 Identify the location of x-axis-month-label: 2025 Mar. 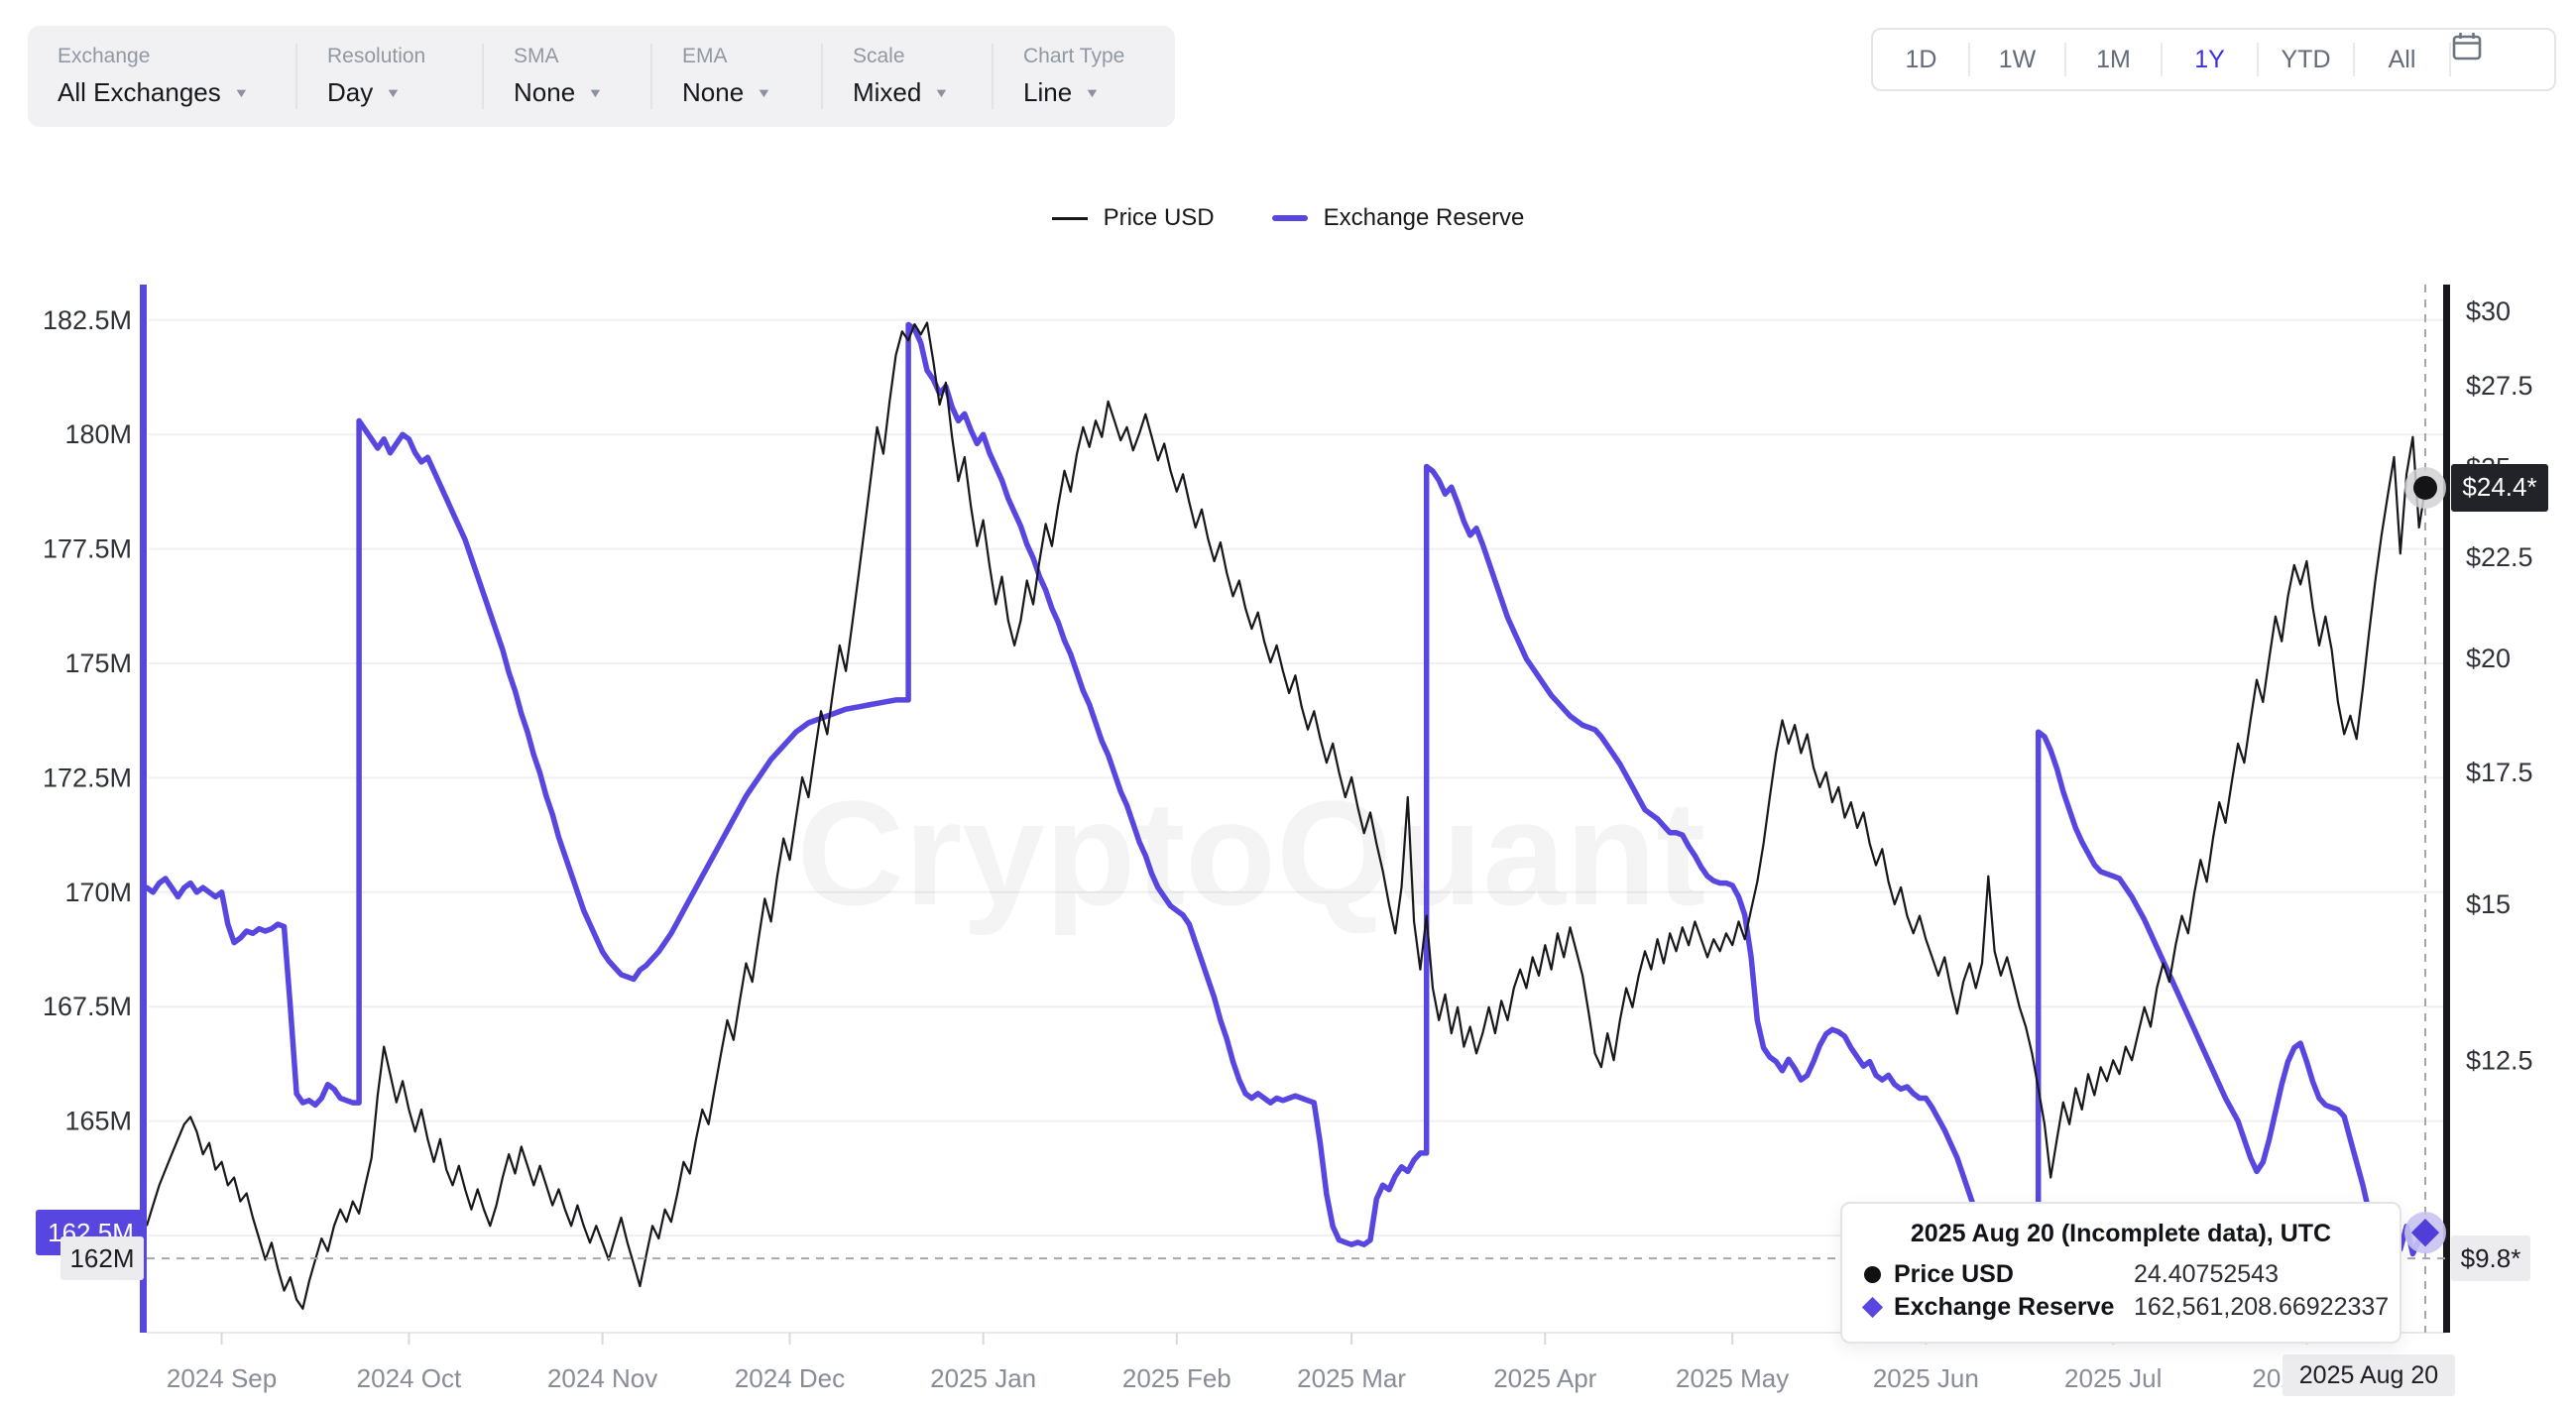
(1351, 1378).